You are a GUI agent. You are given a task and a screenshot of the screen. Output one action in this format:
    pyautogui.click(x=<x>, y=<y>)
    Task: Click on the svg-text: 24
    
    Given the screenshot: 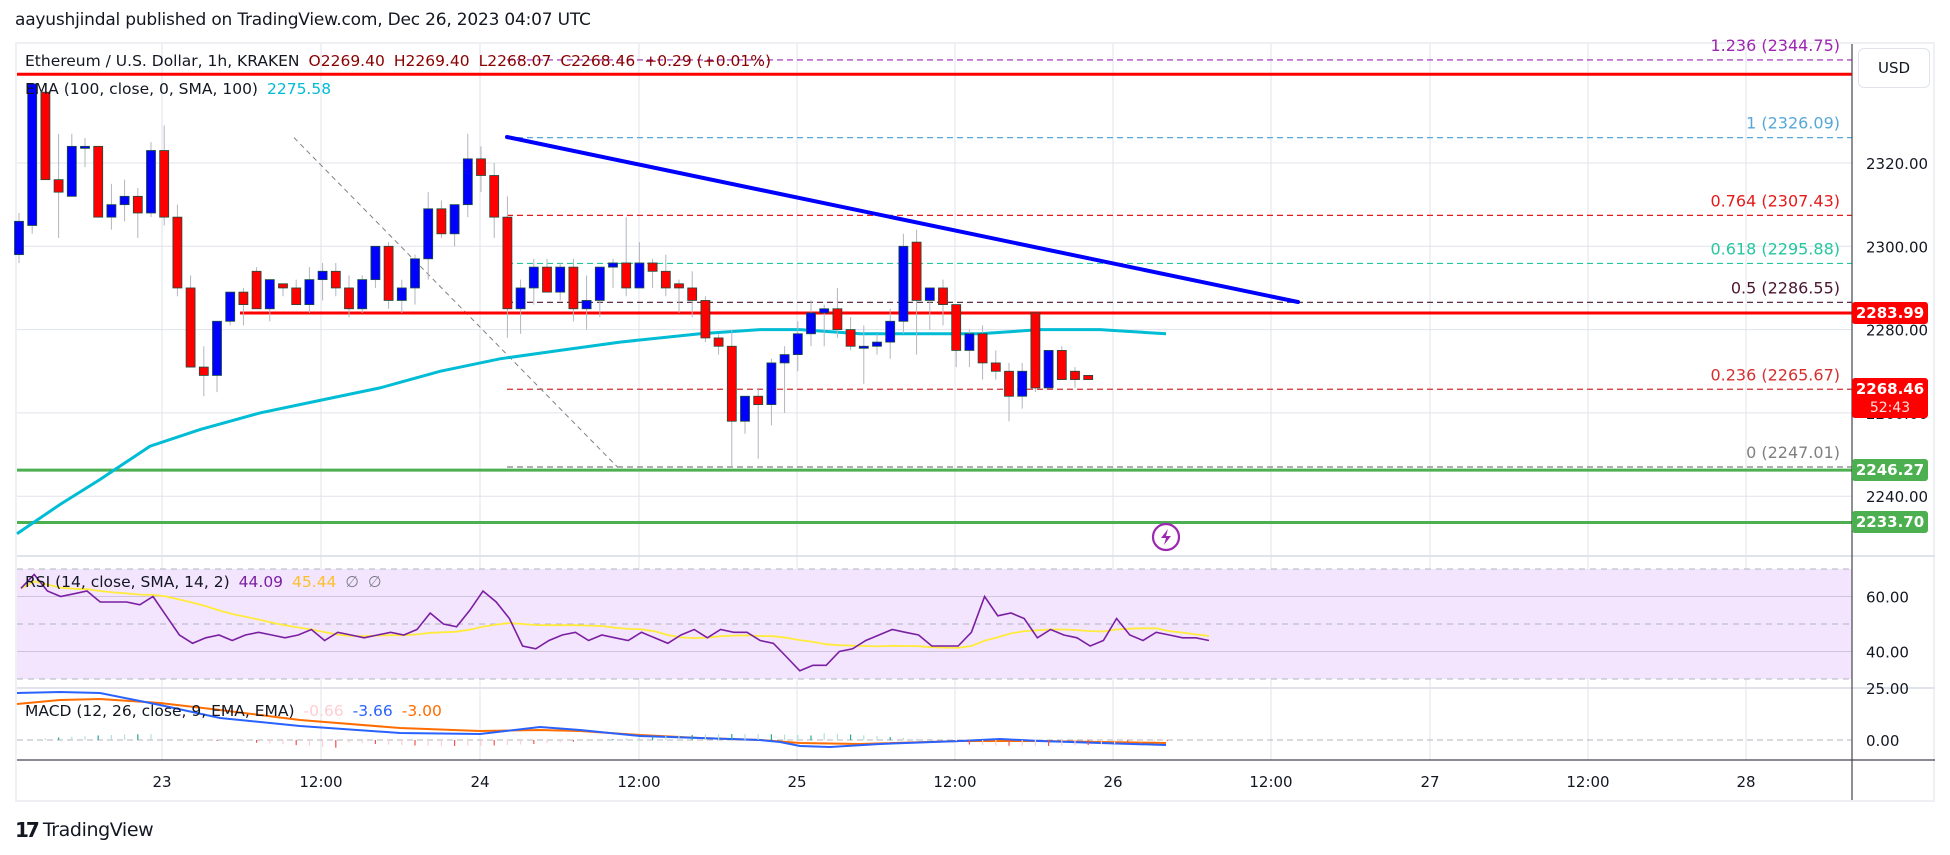 What is the action you would take?
    pyautogui.click(x=479, y=782)
    